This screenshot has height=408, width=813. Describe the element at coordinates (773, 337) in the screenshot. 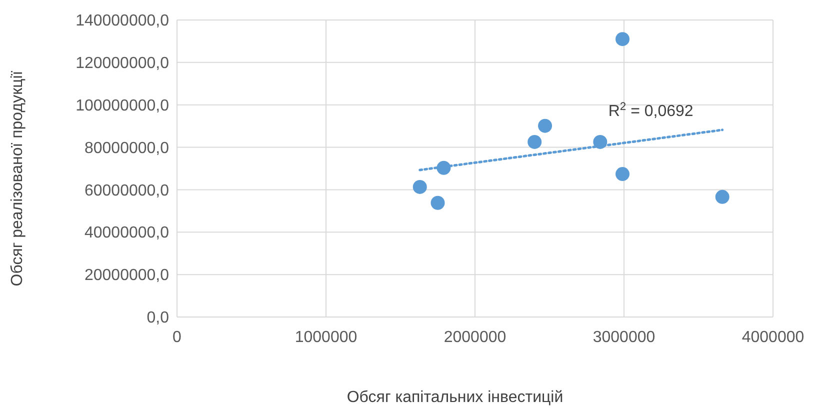

I see `x-tick-label: 4000000` at that location.